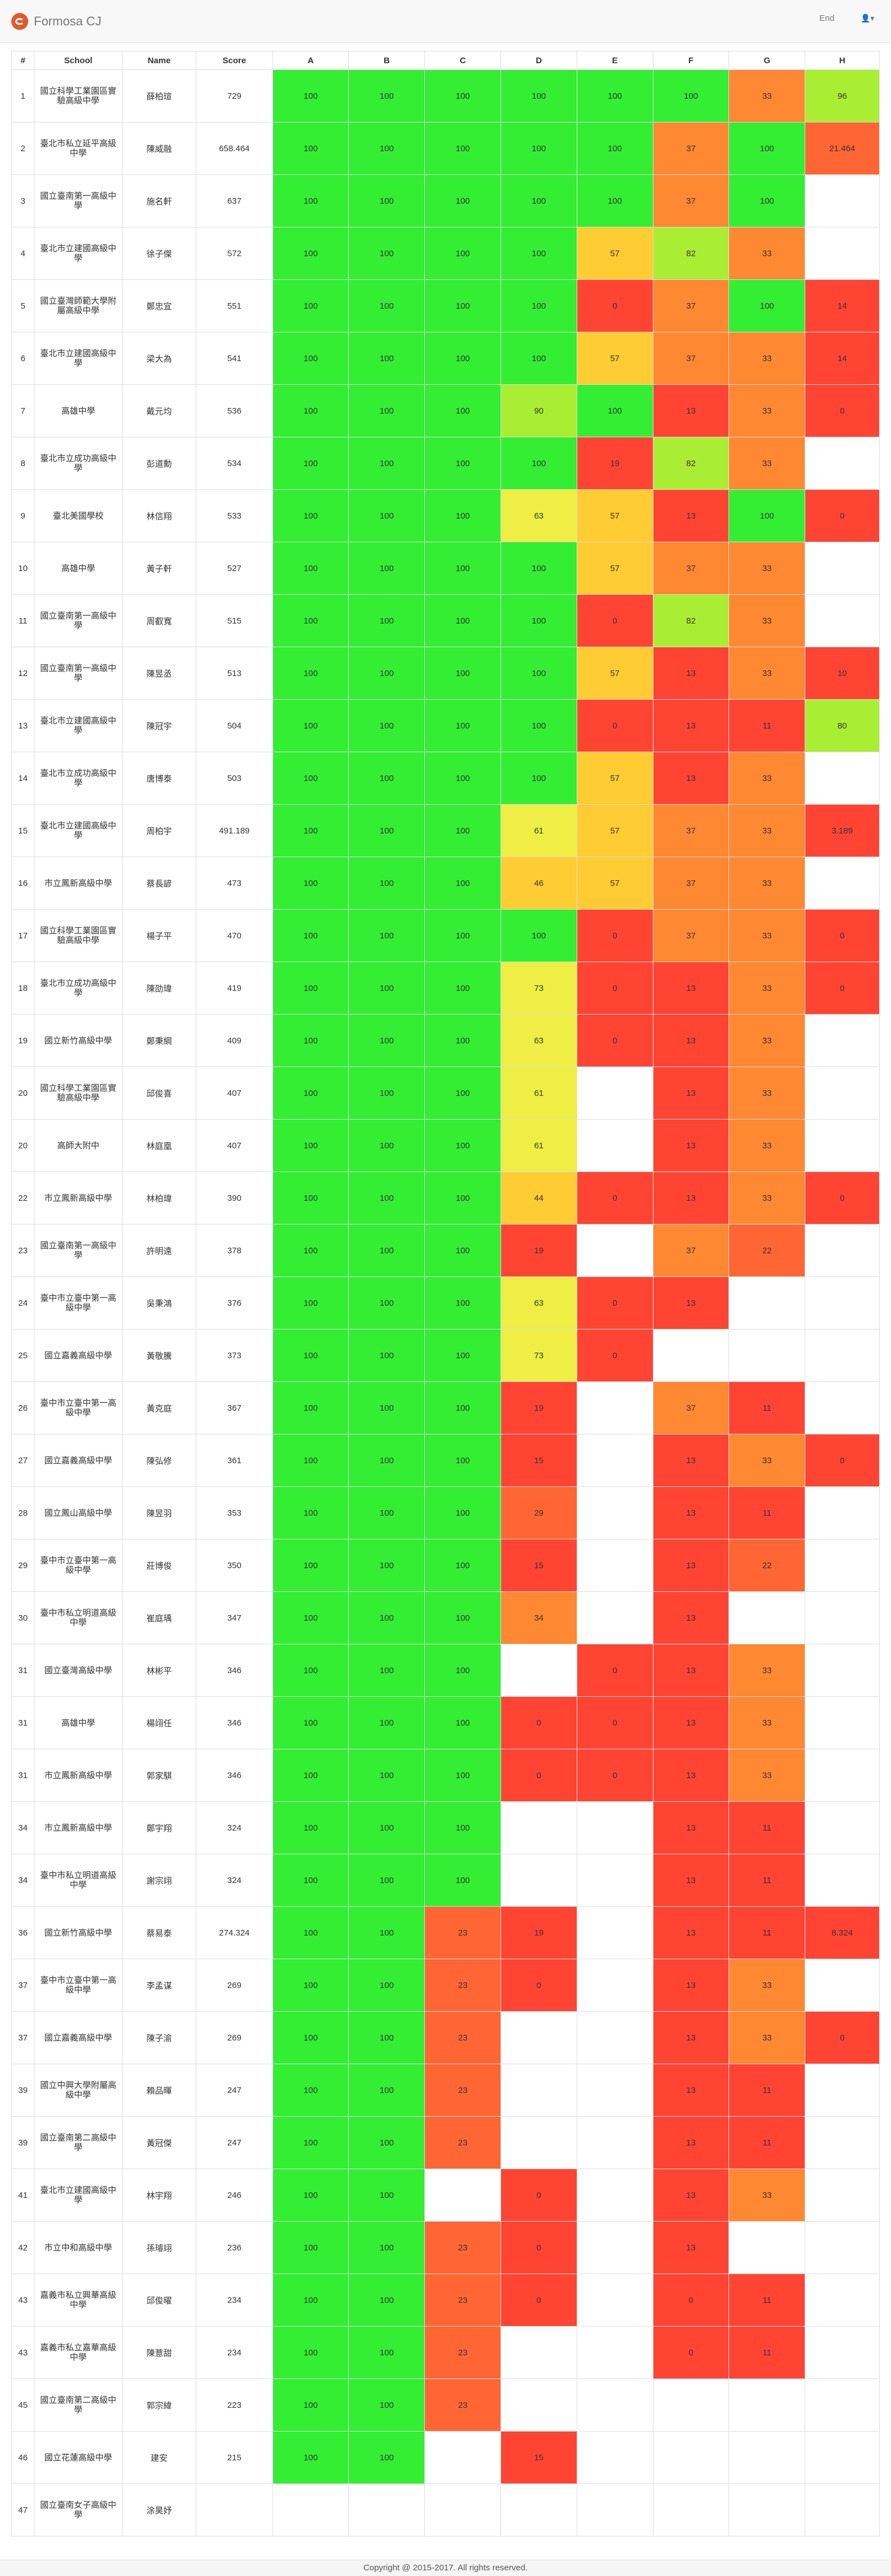 Image resolution: width=891 pixels, height=2576 pixels. What do you see at coordinates (23, 148) in the screenshot?
I see `rank-cell: 2` at bounding box center [23, 148].